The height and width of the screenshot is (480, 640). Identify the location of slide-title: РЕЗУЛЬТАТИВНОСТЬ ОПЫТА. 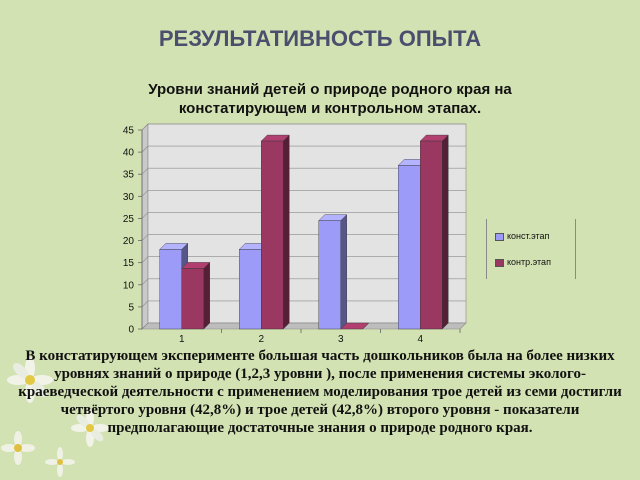
(320, 38).